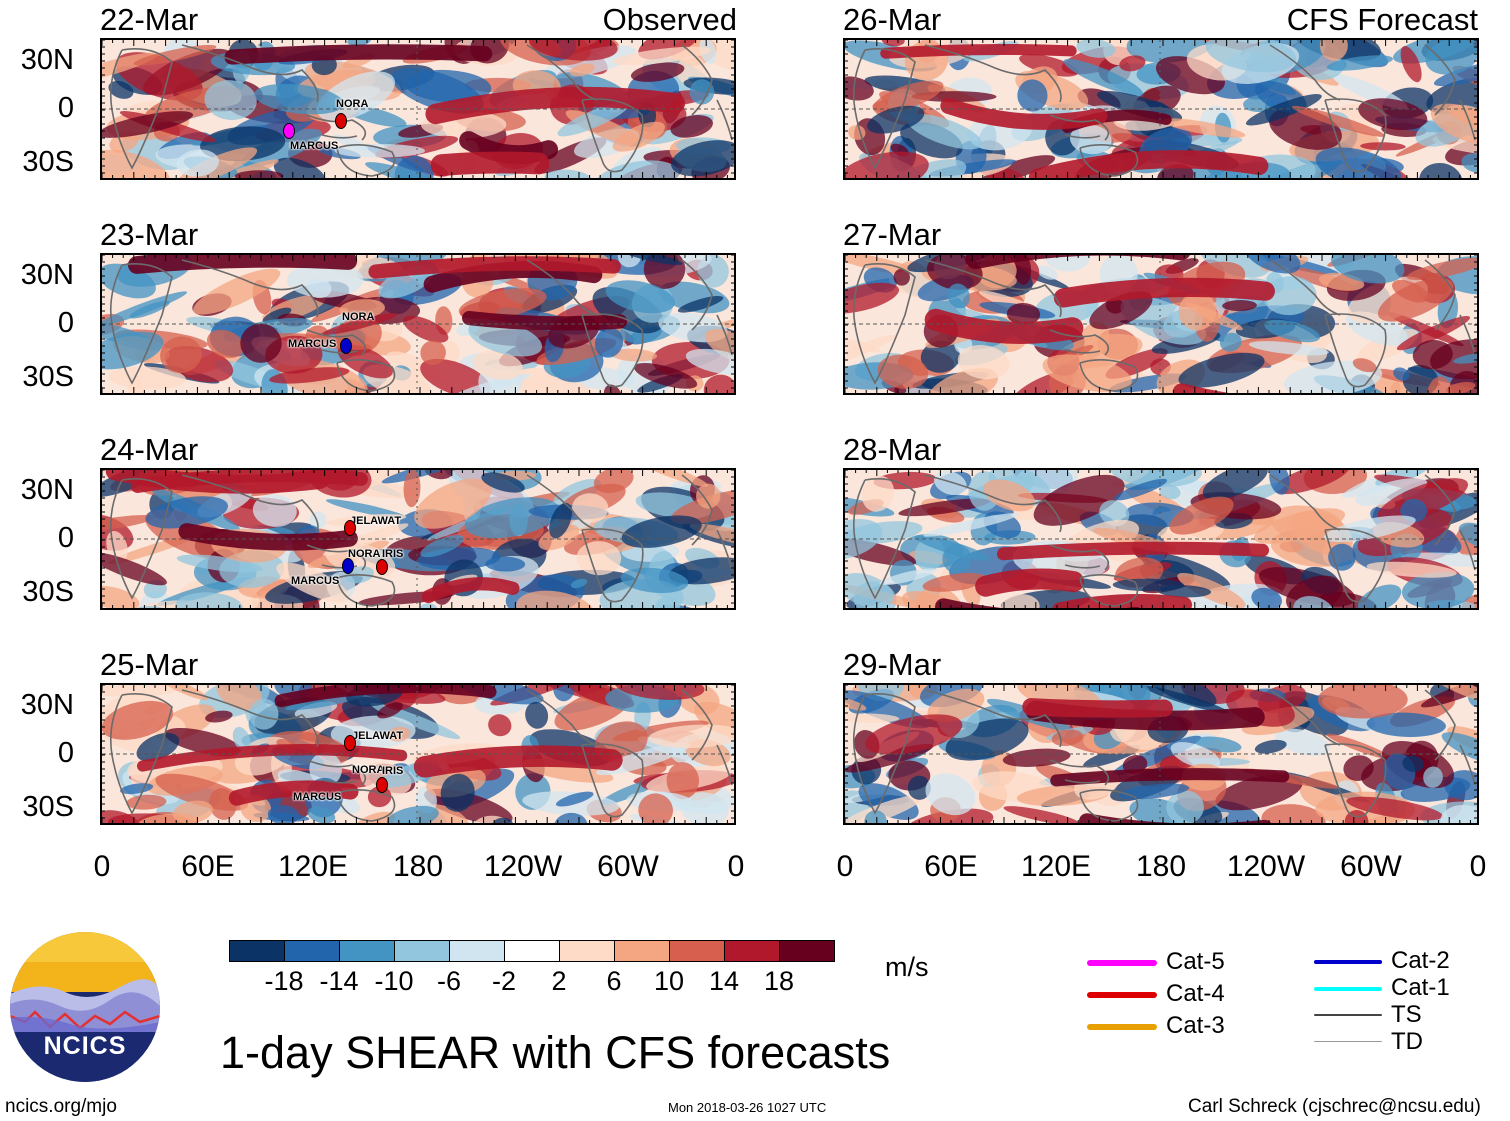 The height and width of the screenshot is (1121, 1510). I want to click on lon-tick-label: 60E, so click(951, 866).